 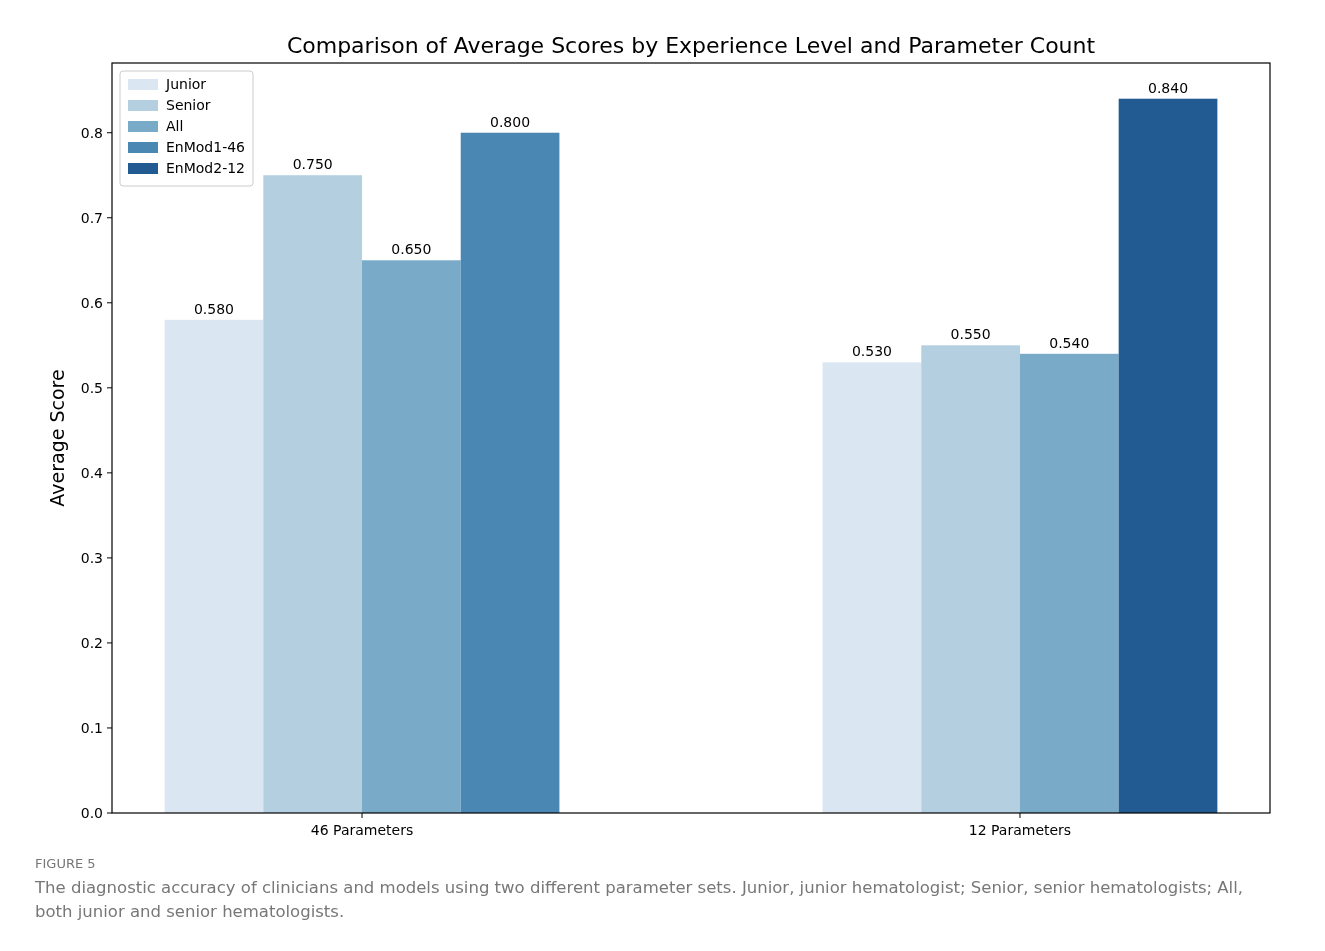 What do you see at coordinates (188, 105) in the screenshot?
I see `legend-label: Senior` at bounding box center [188, 105].